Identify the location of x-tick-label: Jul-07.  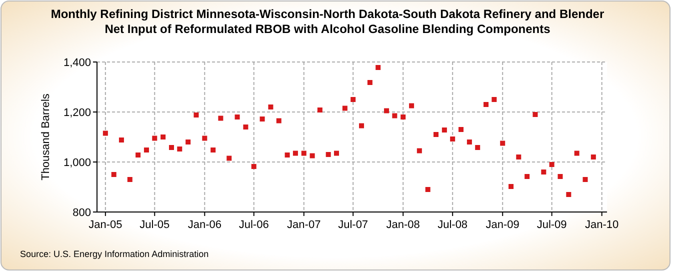
(353, 225).